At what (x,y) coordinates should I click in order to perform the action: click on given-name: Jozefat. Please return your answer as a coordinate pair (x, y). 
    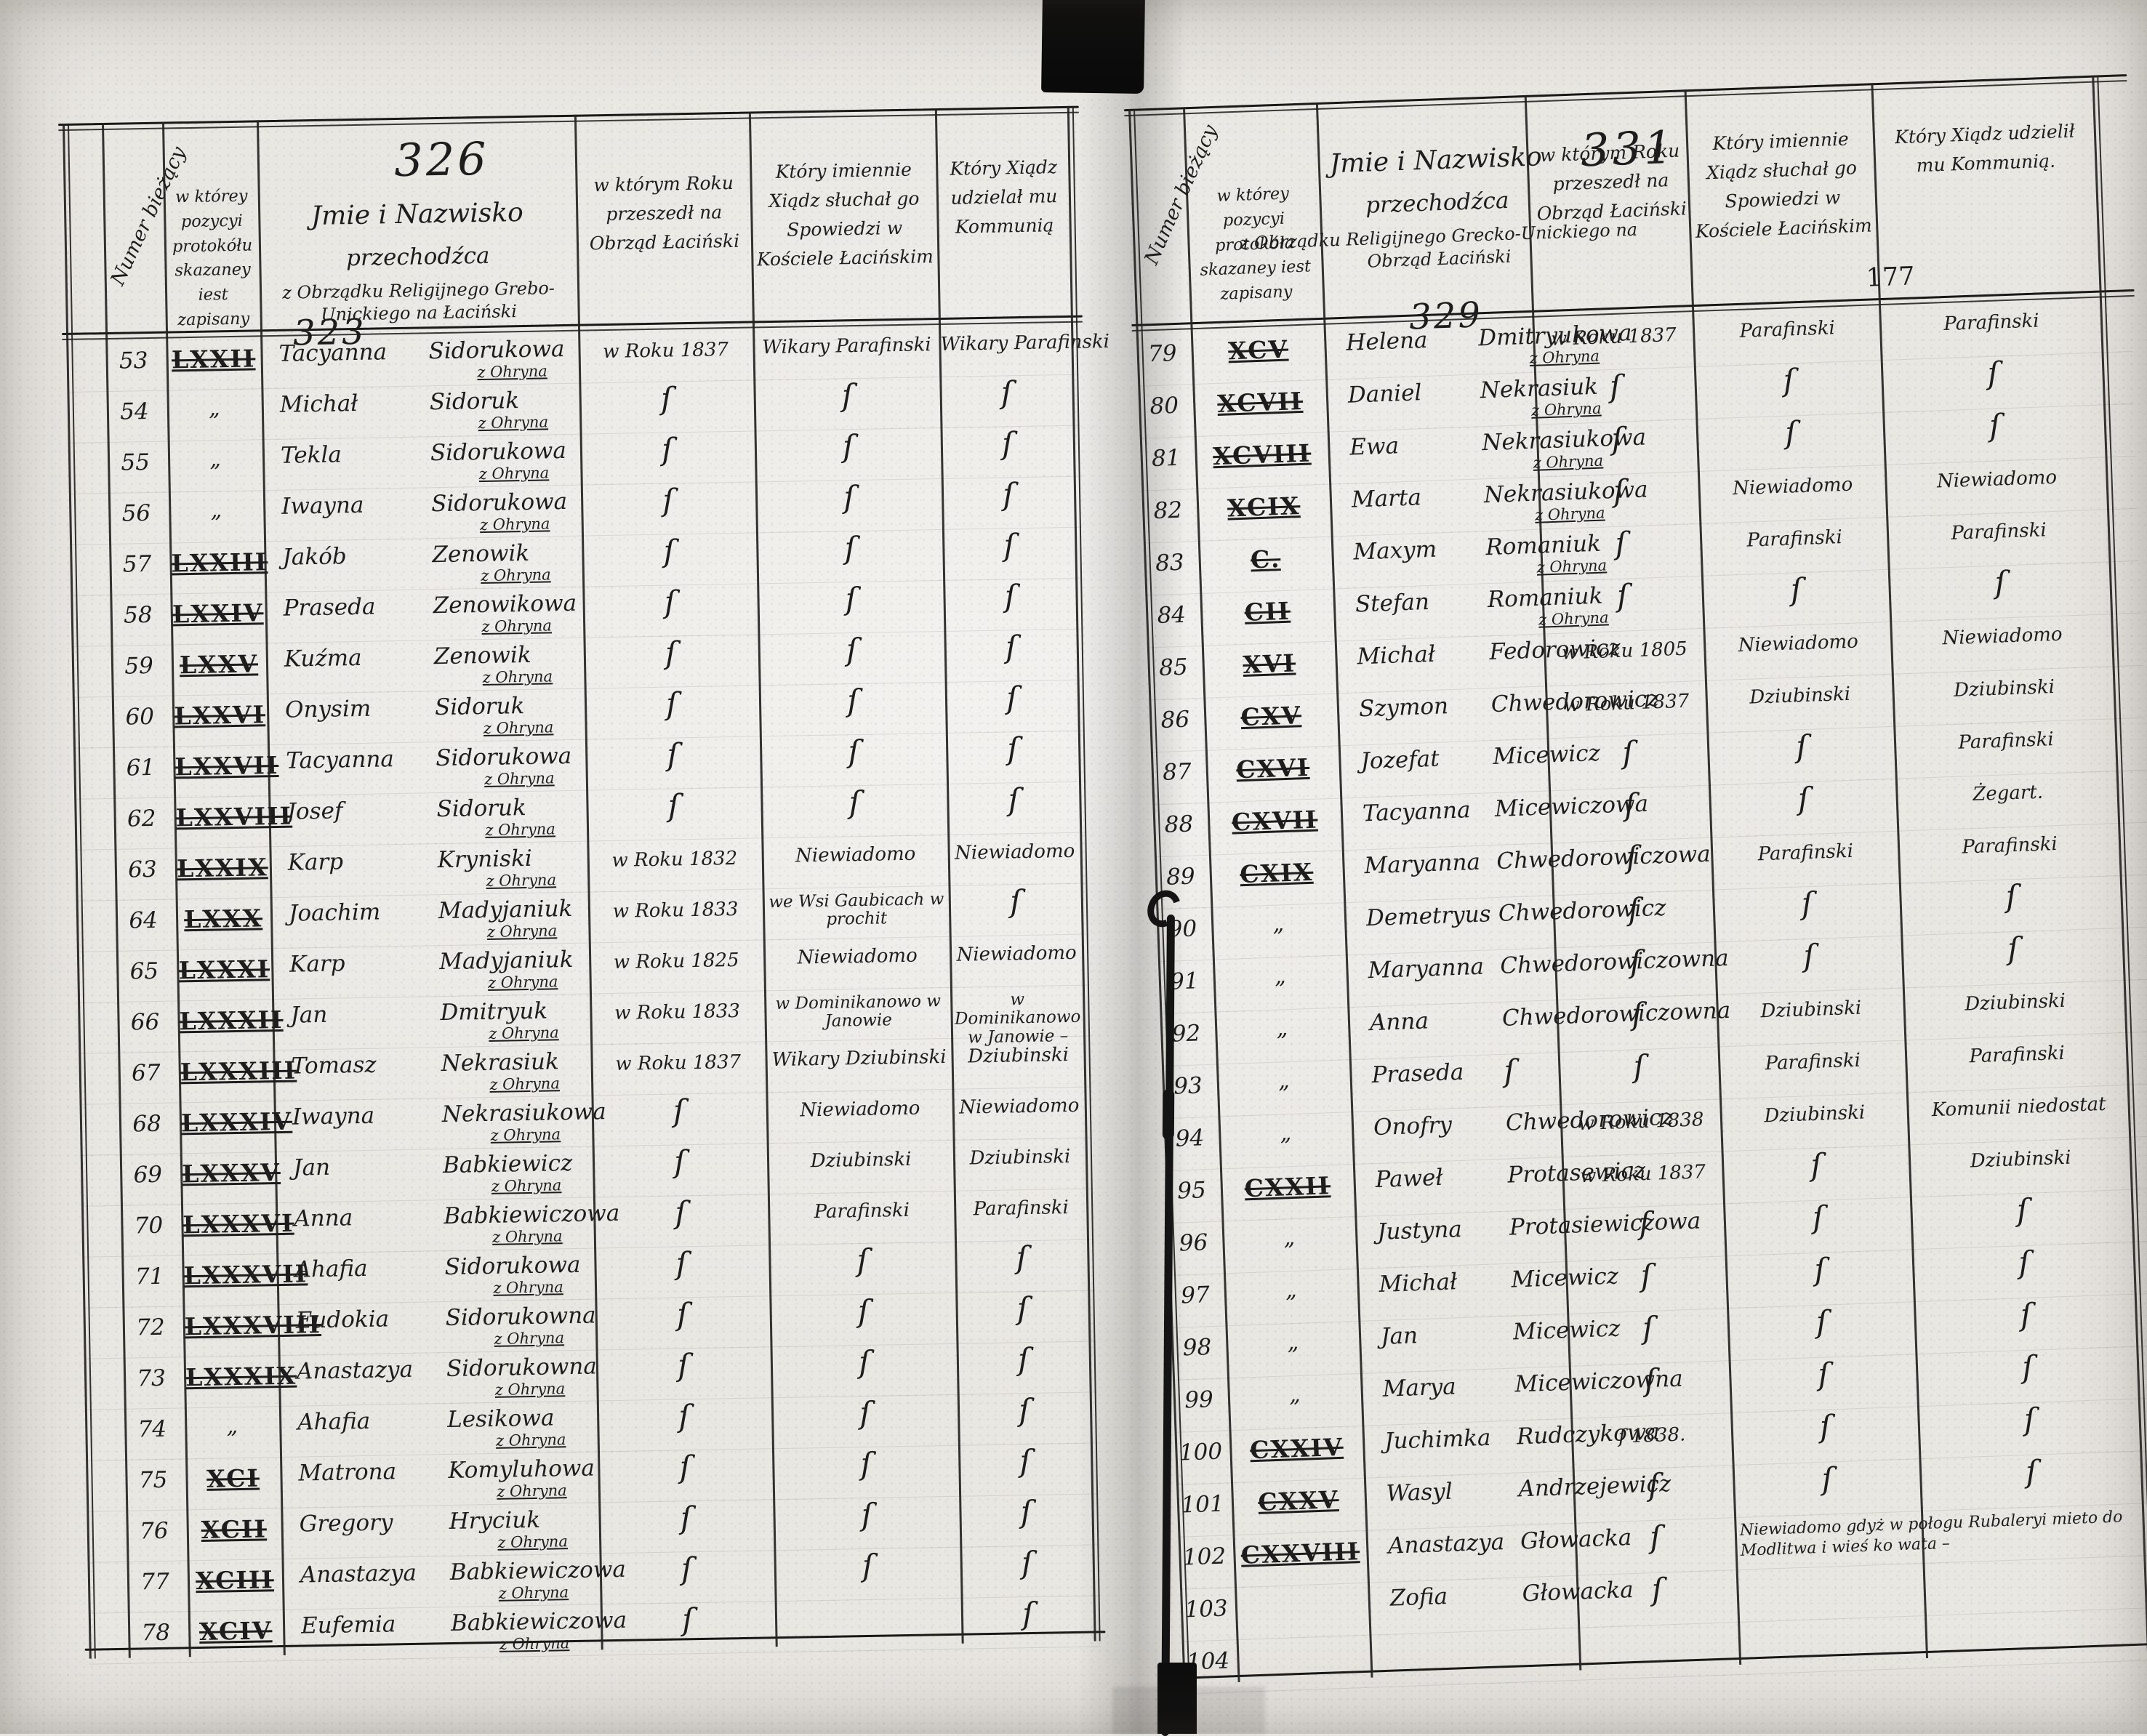
    Looking at the image, I should click on (1400, 760).